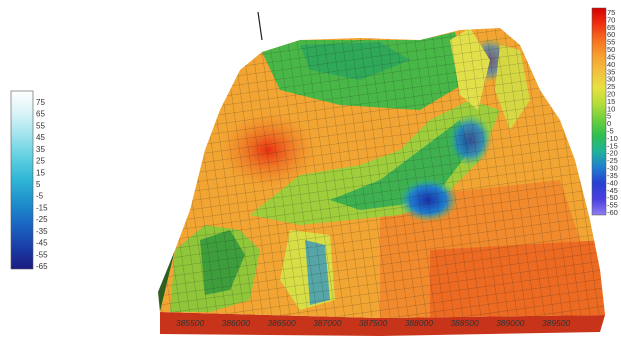 Image resolution: width=621 pixels, height=342 pixels. Describe the element at coordinates (611, 101) in the screenshot. I see `right-colorbar-tick-label: 15` at that location.